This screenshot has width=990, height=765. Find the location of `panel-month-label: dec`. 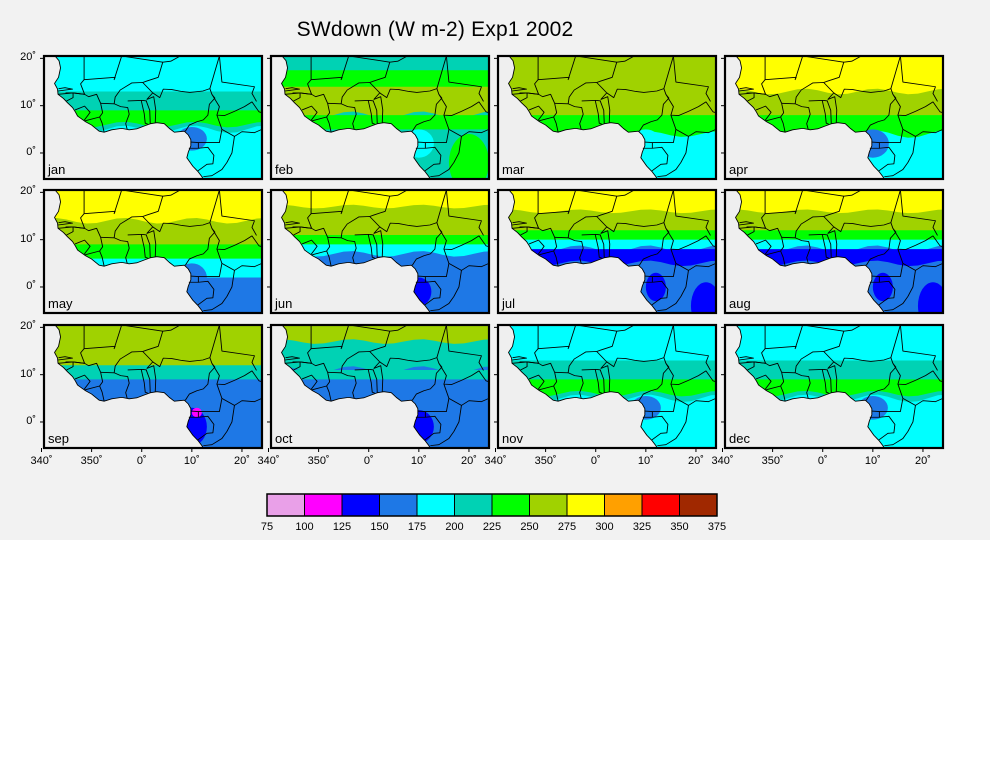

panel-month-label: dec is located at coordinates (739, 438).